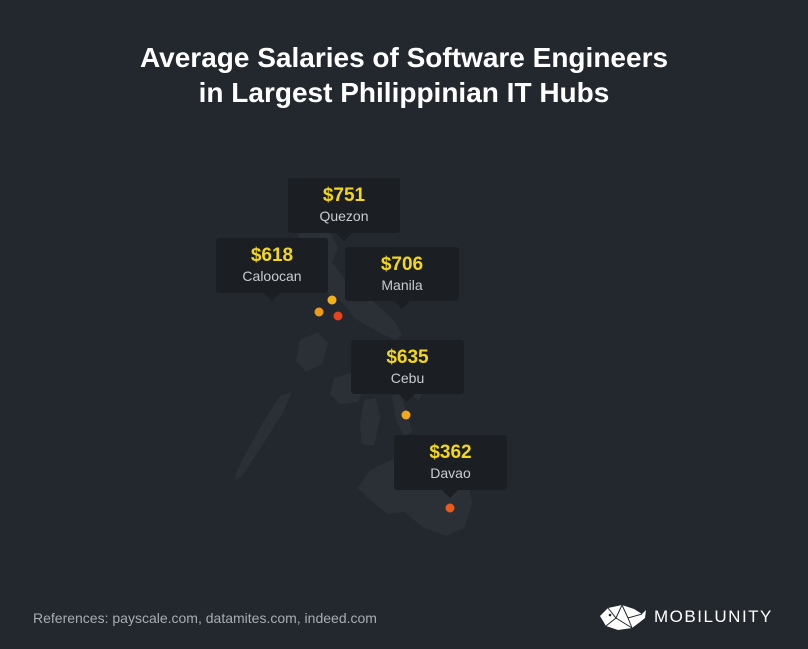  What do you see at coordinates (312, 352) in the screenshot?
I see `mindoro-island` at bounding box center [312, 352].